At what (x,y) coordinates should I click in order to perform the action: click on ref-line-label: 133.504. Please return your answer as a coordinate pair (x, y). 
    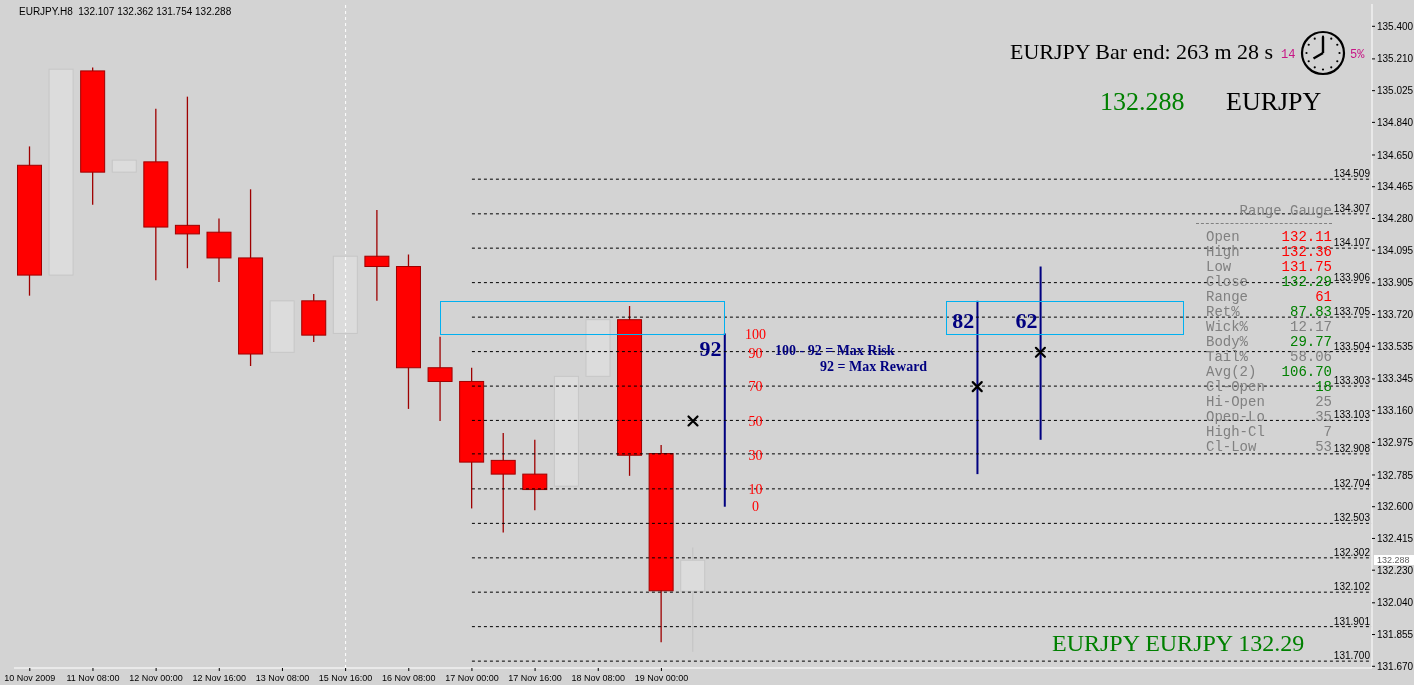
    Looking at the image, I should click on (1352, 346).